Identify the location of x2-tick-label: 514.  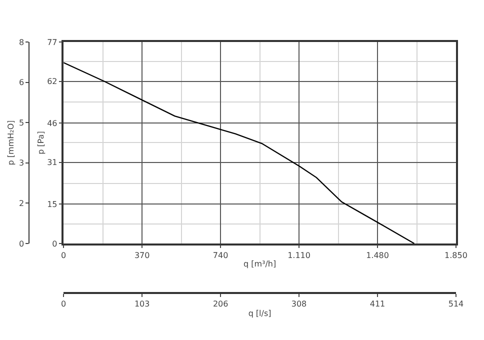
(456, 304).